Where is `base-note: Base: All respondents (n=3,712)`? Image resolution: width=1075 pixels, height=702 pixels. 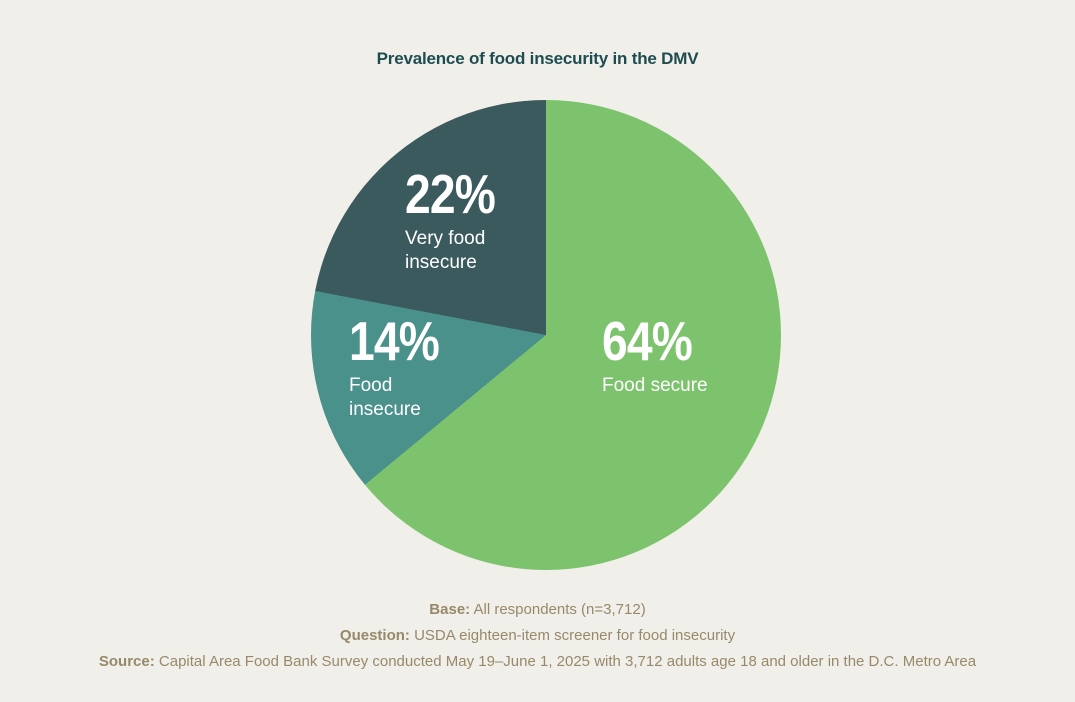
base-note: Base: All respondents (n=3,712) is located at coordinates (537, 609).